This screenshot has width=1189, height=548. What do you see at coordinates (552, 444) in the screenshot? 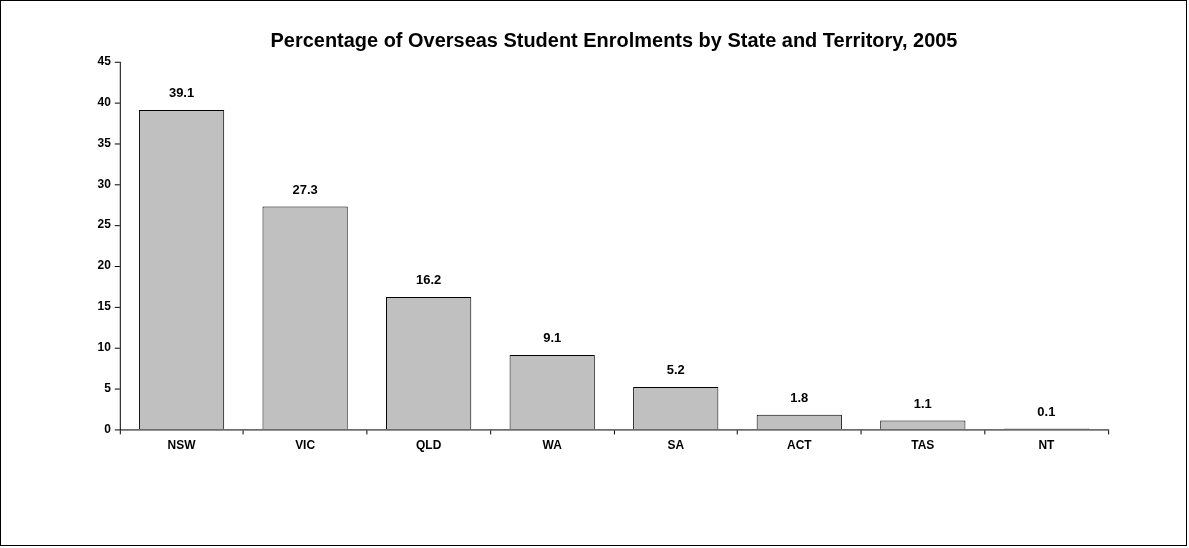
I see `x-tick-label: WA` at bounding box center [552, 444].